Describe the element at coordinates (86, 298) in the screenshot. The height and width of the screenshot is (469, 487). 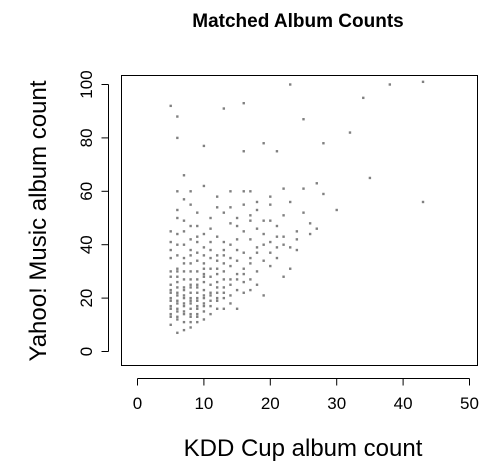
I see `y-tick-label: 20` at that location.